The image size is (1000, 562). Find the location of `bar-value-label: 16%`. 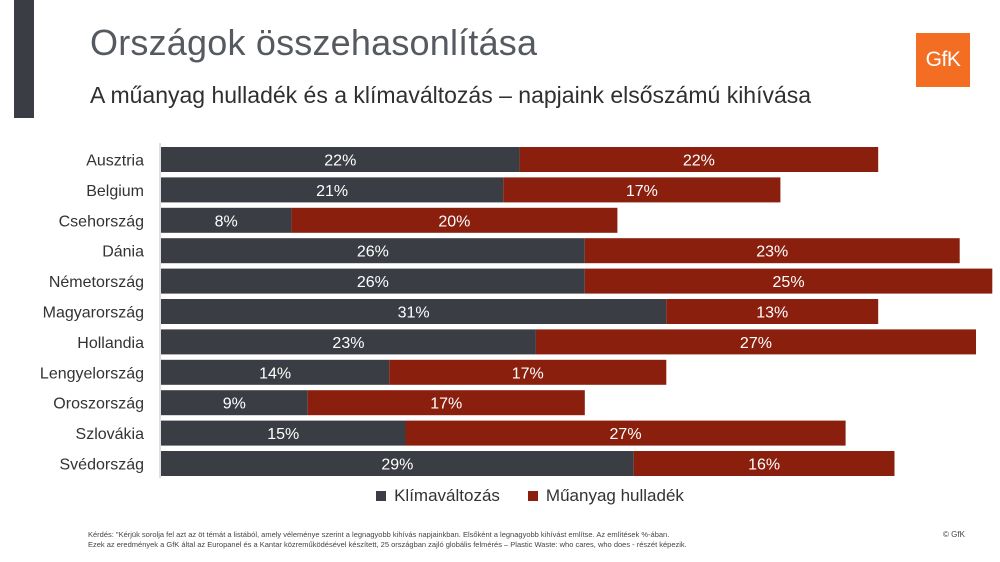

bar-value-label: 16% is located at coordinates (764, 465).